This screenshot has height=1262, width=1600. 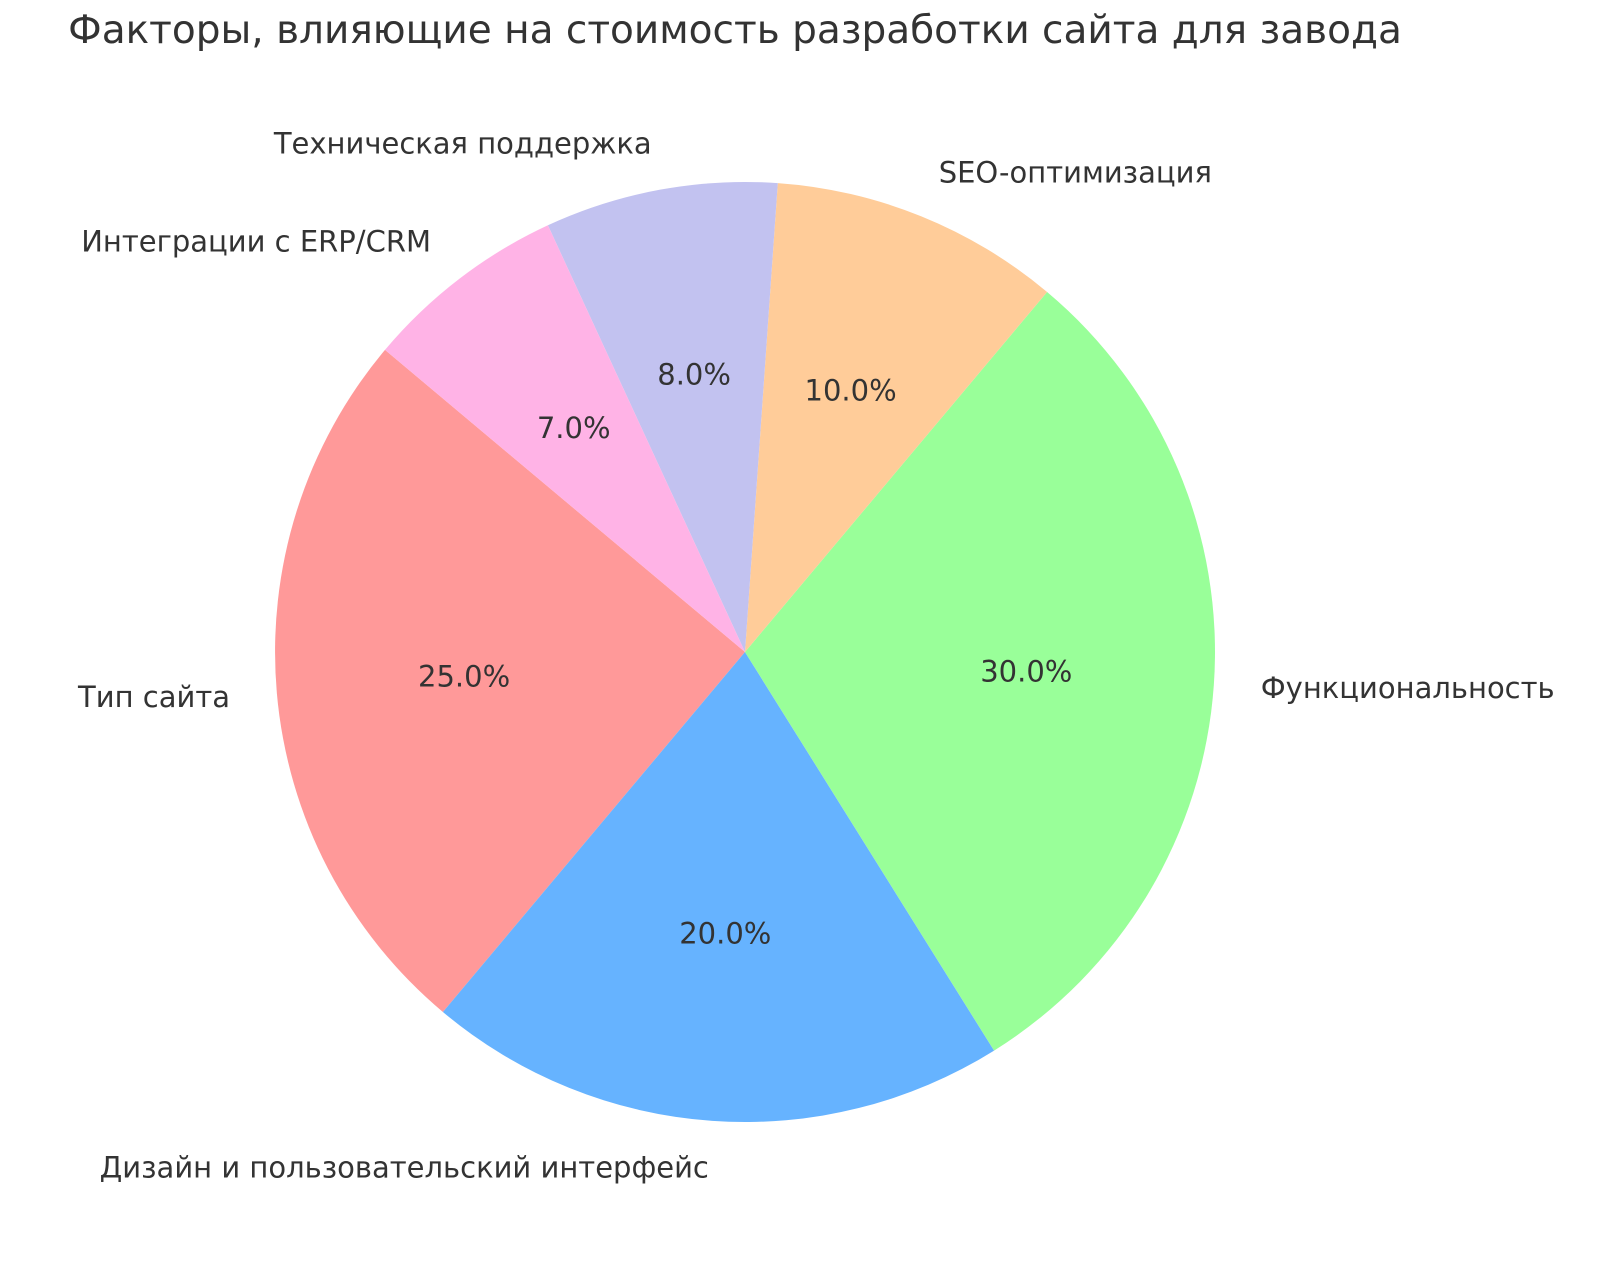 What do you see at coordinates (153, 697) in the screenshot?
I see `pie-slice-label-0: Тип сайта` at bounding box center [153, 697].